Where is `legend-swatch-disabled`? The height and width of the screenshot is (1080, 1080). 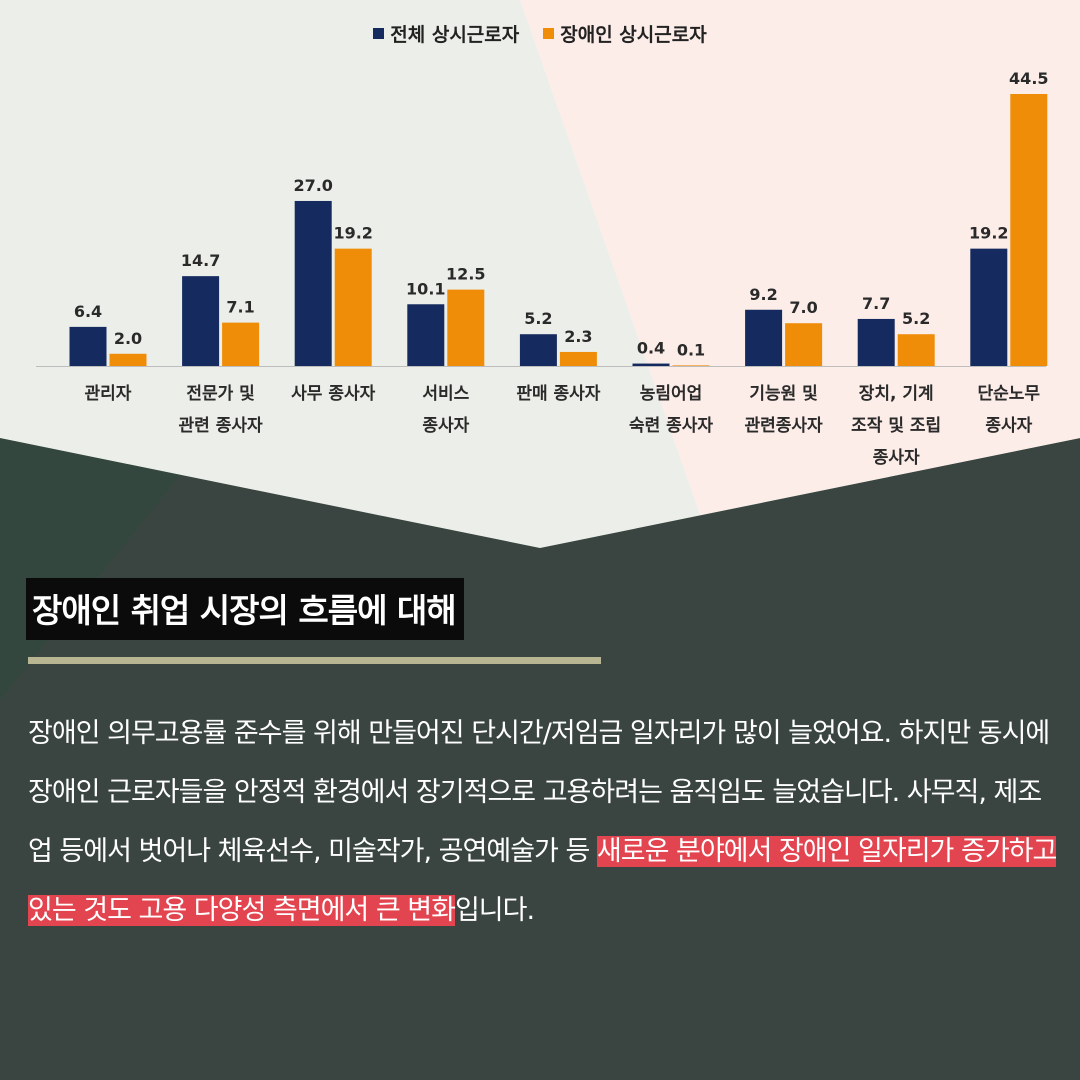 legend-swatch-disabled is located at coordinates (549, 33).